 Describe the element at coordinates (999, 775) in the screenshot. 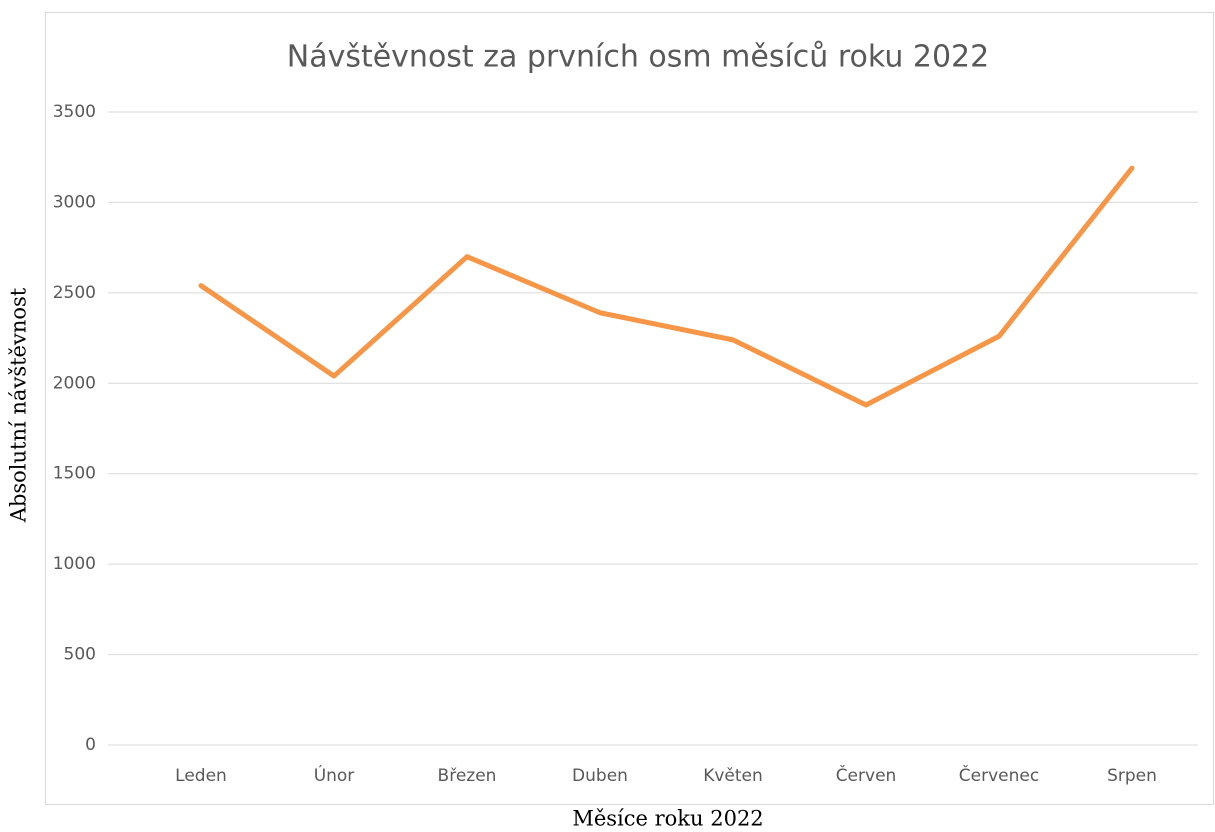

I see `x-tick-label: Červenec` at that location.